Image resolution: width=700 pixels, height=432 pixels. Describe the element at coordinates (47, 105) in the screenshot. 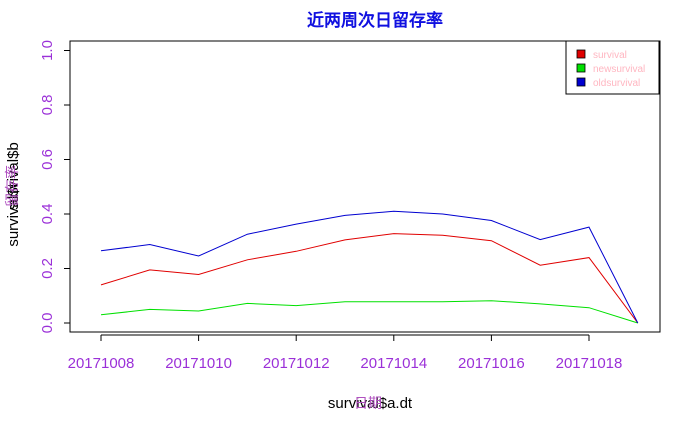

I see `y-tick-label: 0.8` at that location.